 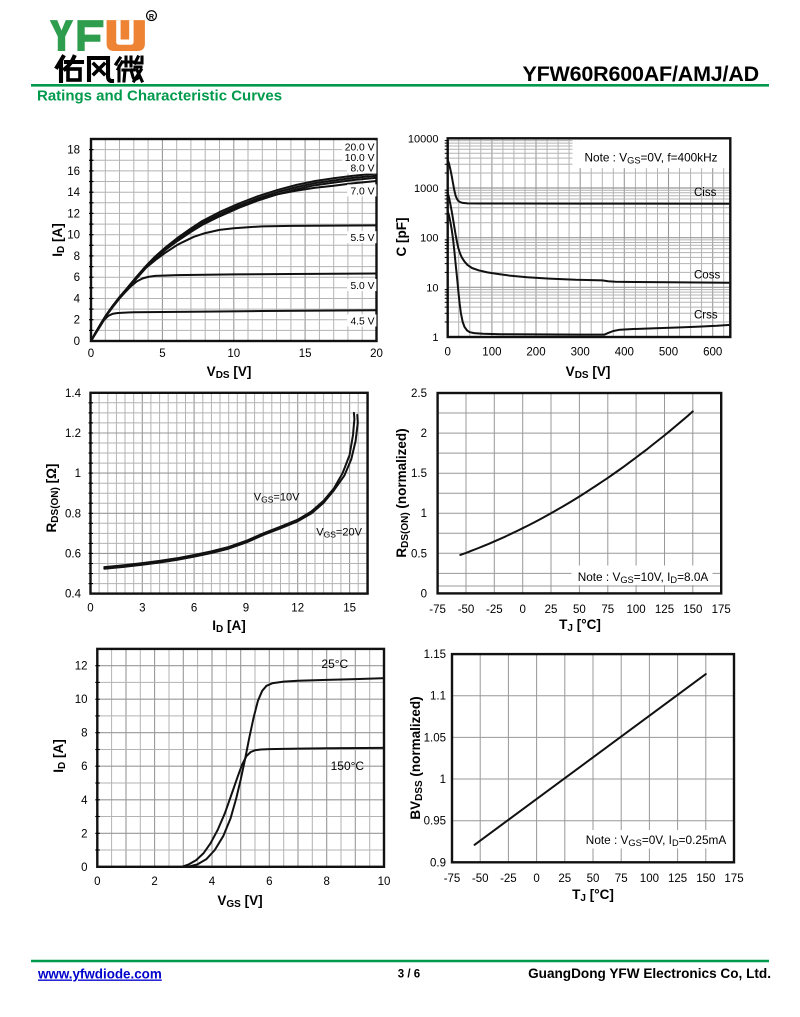 I want to click on svg-text: YFW60R600AF/AMJ/AD, so click(x=640, y=74).